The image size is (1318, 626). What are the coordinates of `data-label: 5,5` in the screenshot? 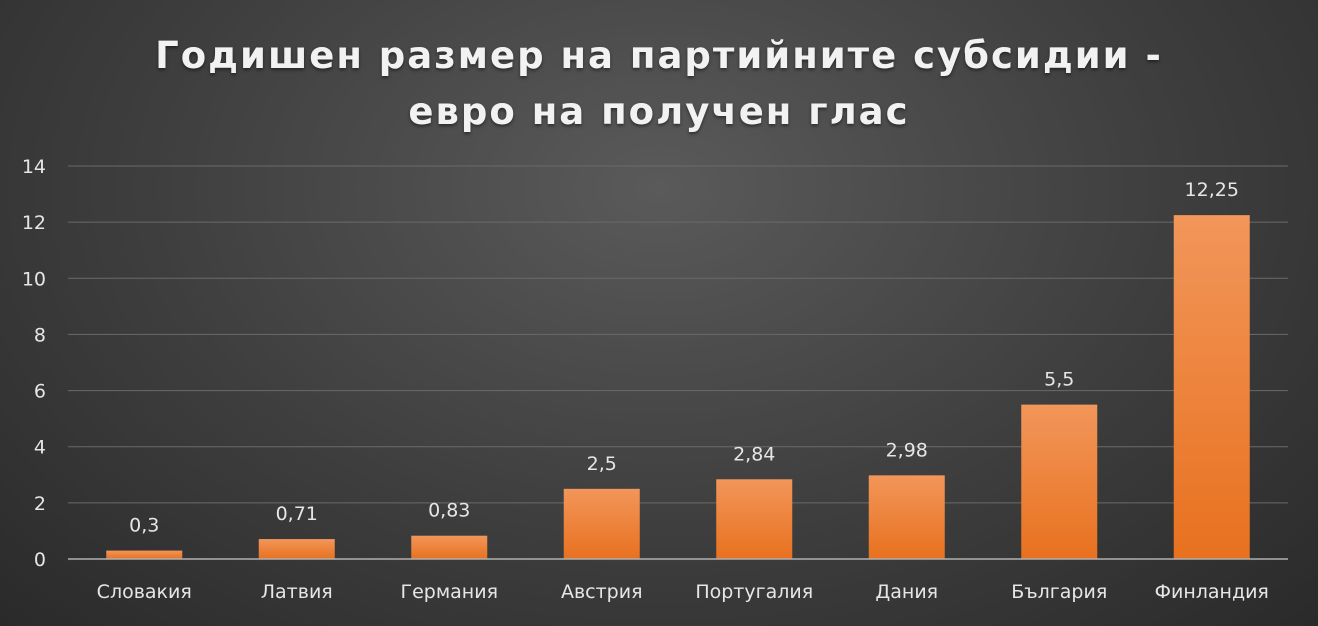 It's located at (1059, 380).